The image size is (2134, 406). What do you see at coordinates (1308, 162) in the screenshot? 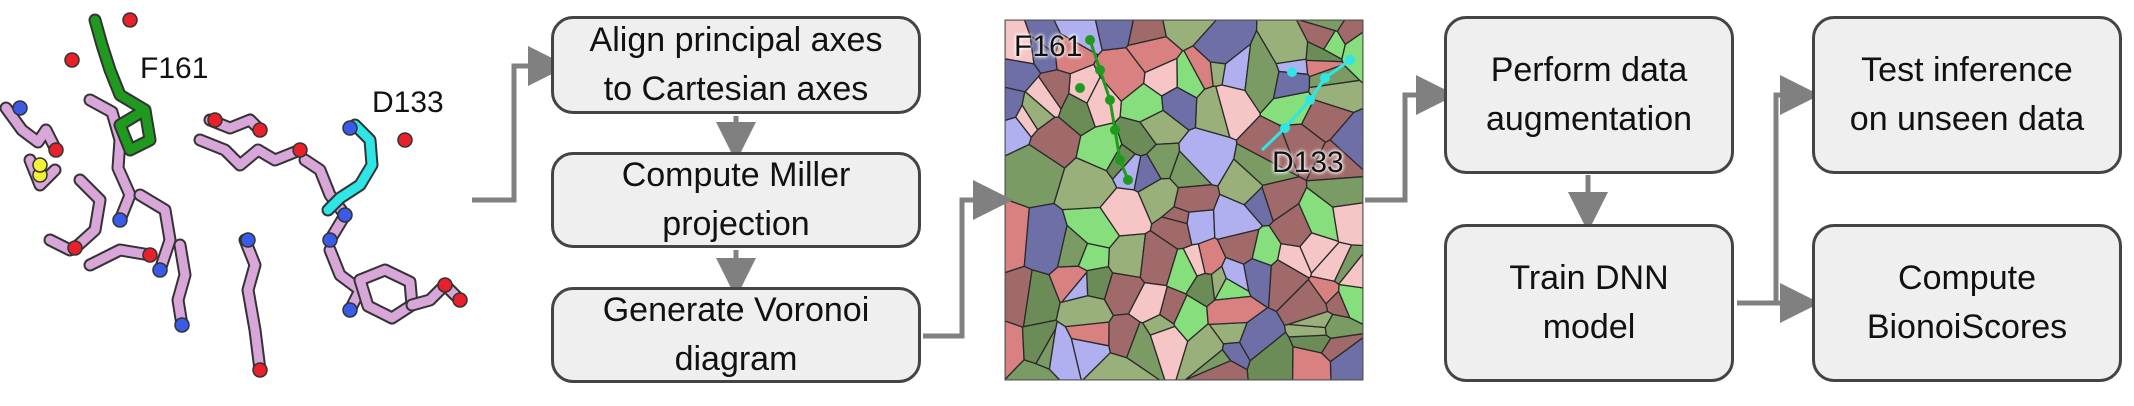
I see `voronoi-label-d133: D133` at bounding box center [1308, 162].